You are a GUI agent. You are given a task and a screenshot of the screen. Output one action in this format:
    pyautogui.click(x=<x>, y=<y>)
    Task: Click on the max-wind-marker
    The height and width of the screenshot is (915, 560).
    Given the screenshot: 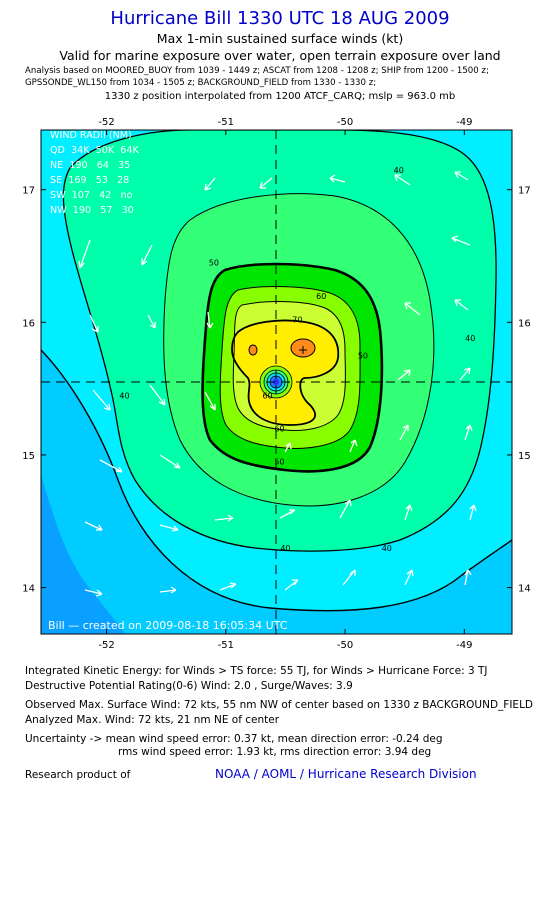 What is the action you would take?
    pyautogui.click(x=303, y=350)
    